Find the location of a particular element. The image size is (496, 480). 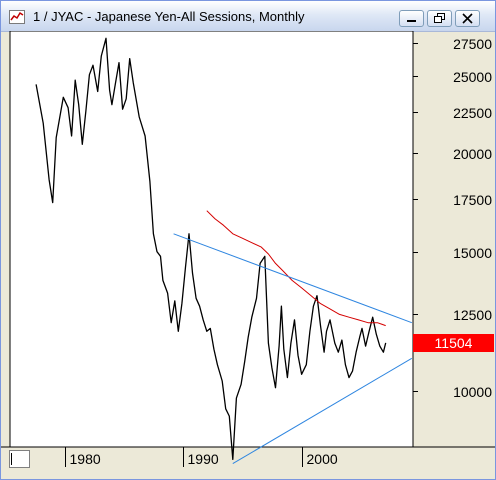

y-tick-label: 17500 is located at coordinates (472, 199).